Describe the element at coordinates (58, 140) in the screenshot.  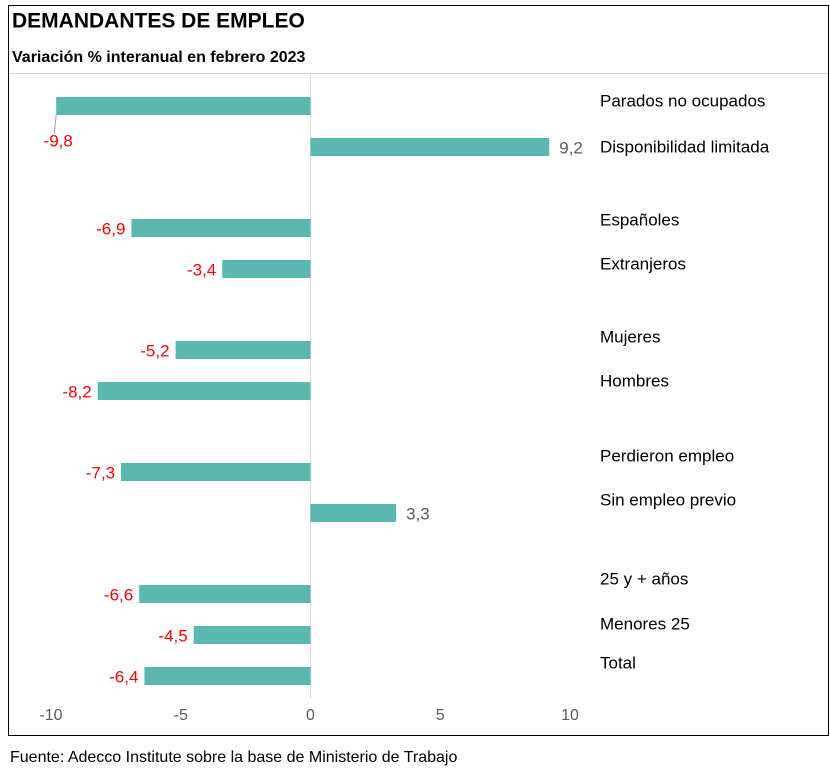
I see `value-label: -9,8` at that location.